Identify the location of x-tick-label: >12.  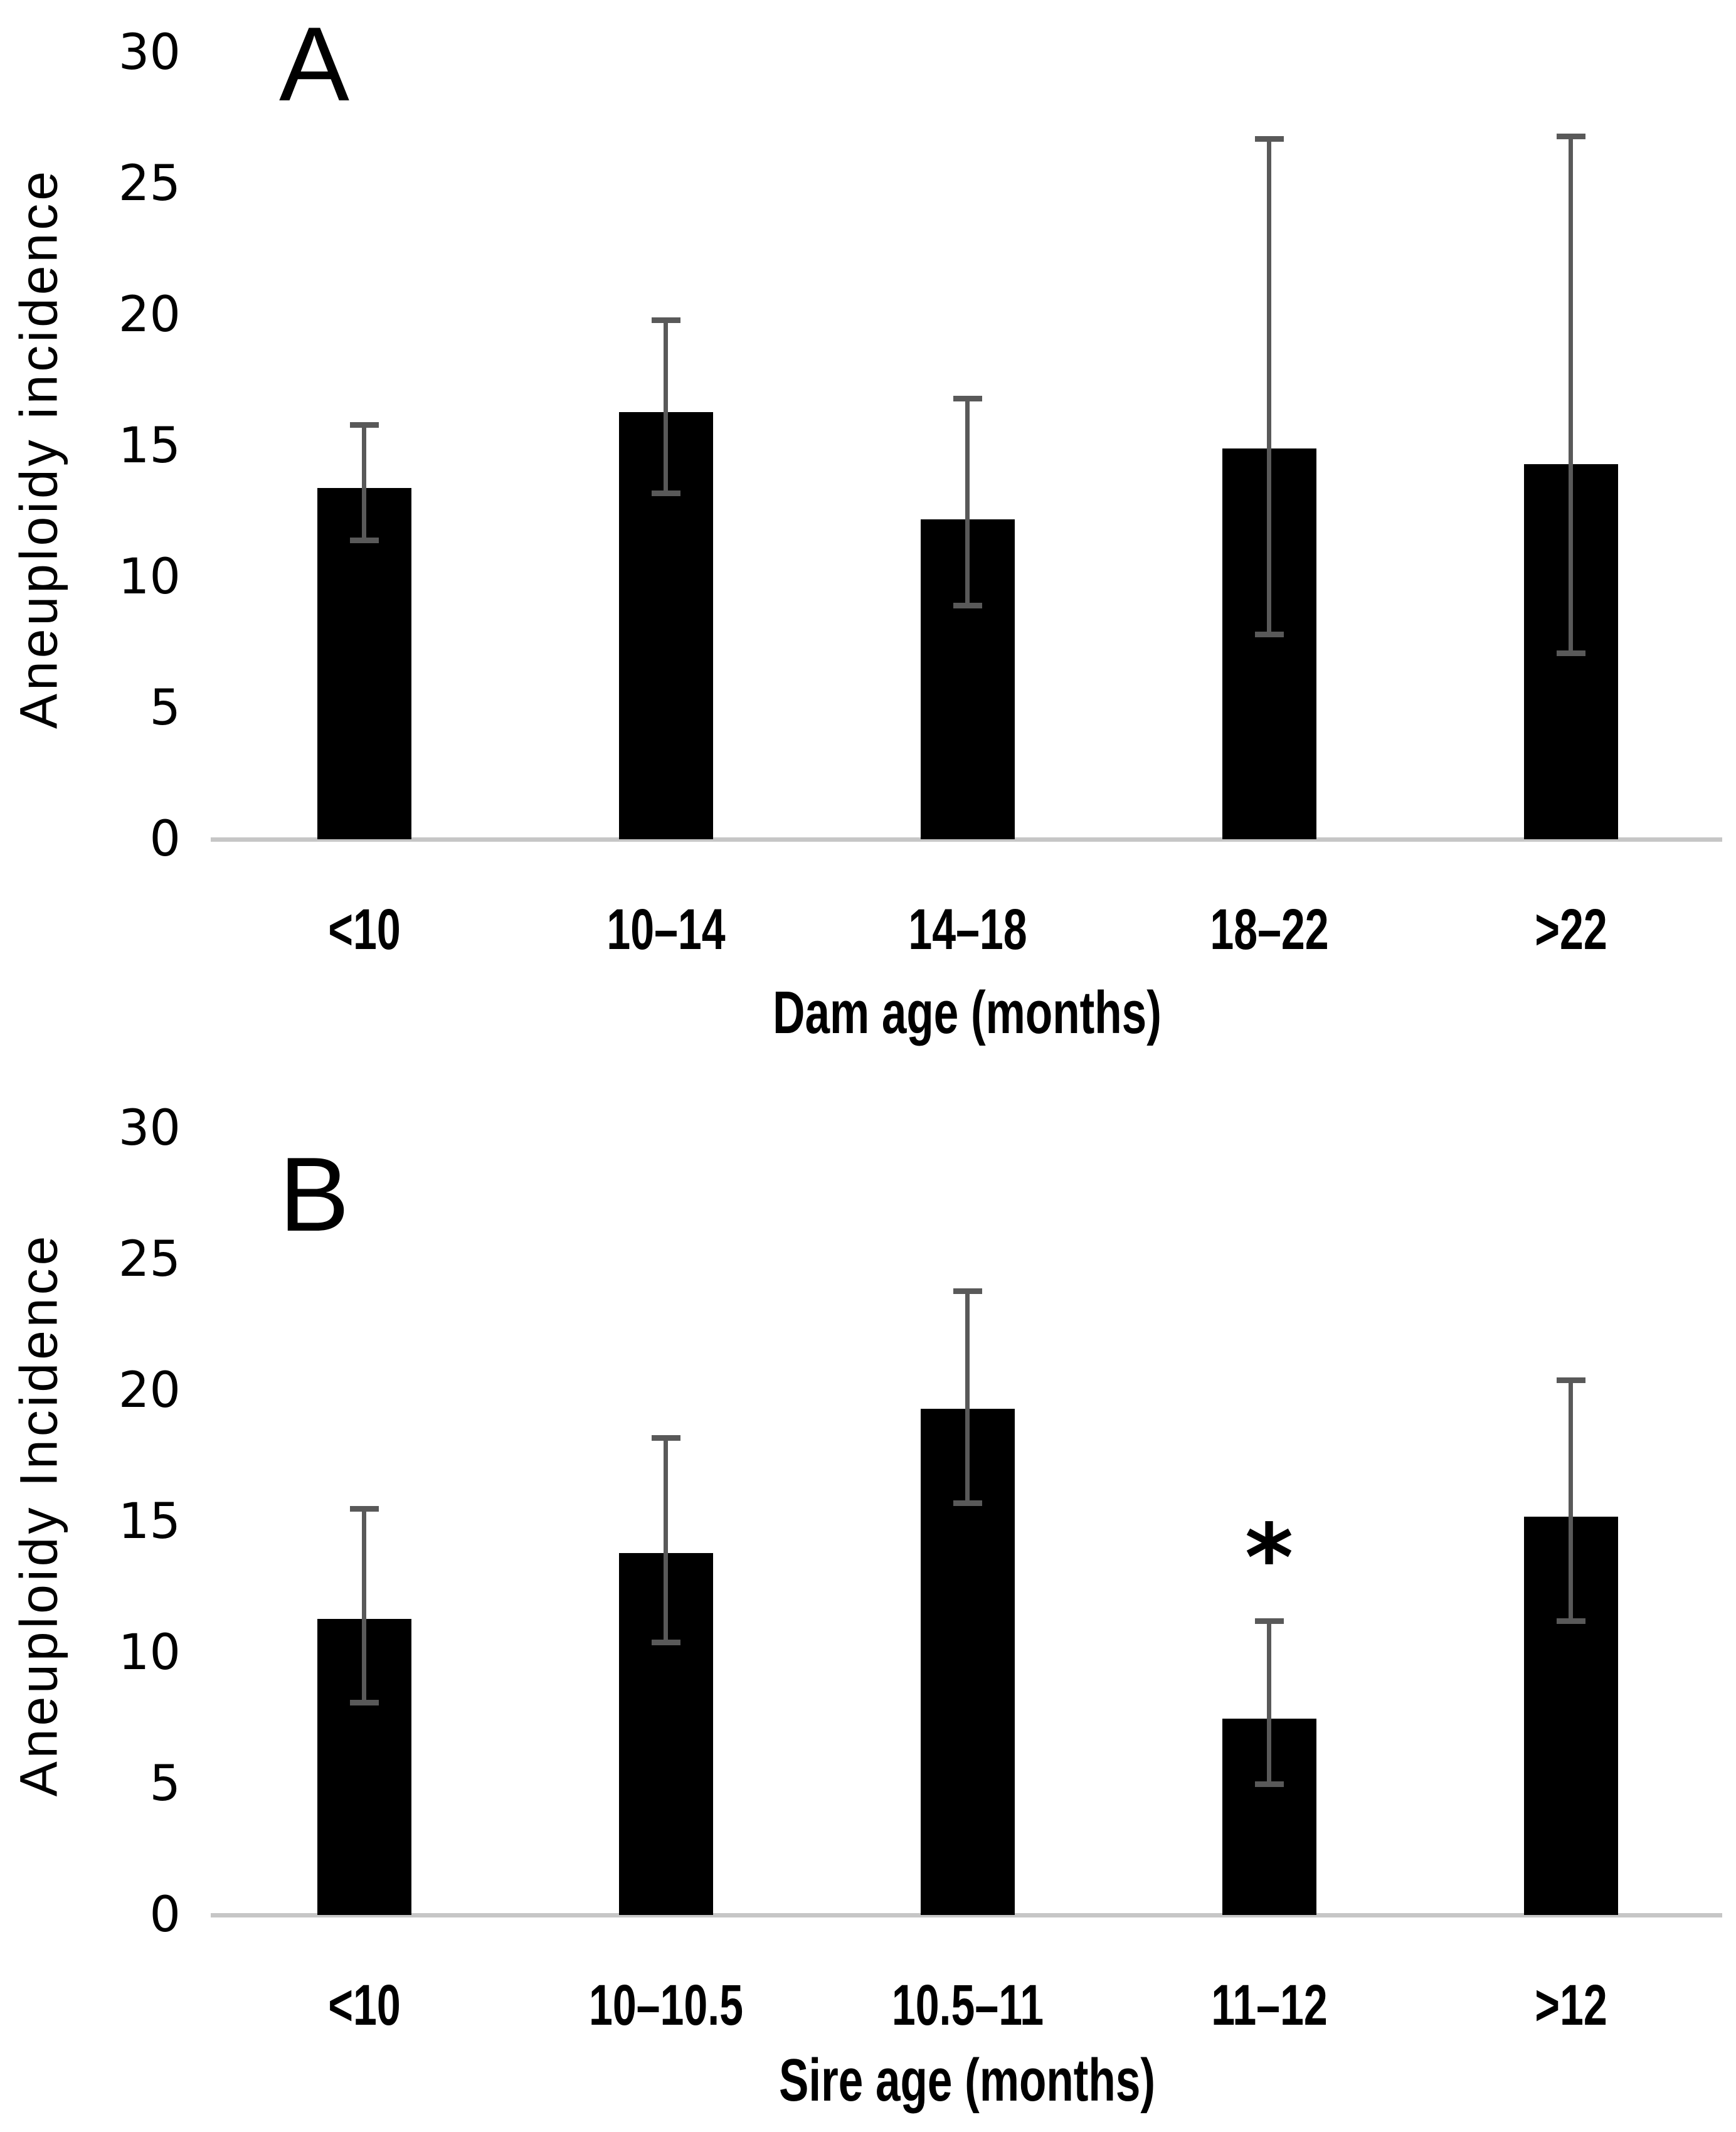
(1571, 2005).